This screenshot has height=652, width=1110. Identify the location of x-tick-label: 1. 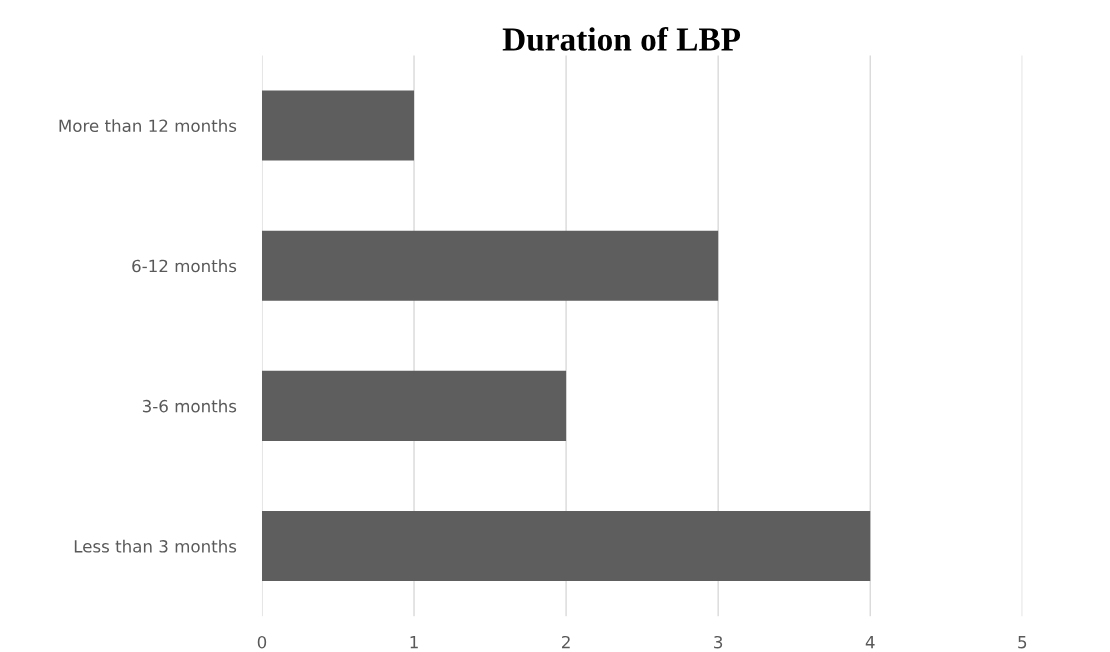
(414, 642).